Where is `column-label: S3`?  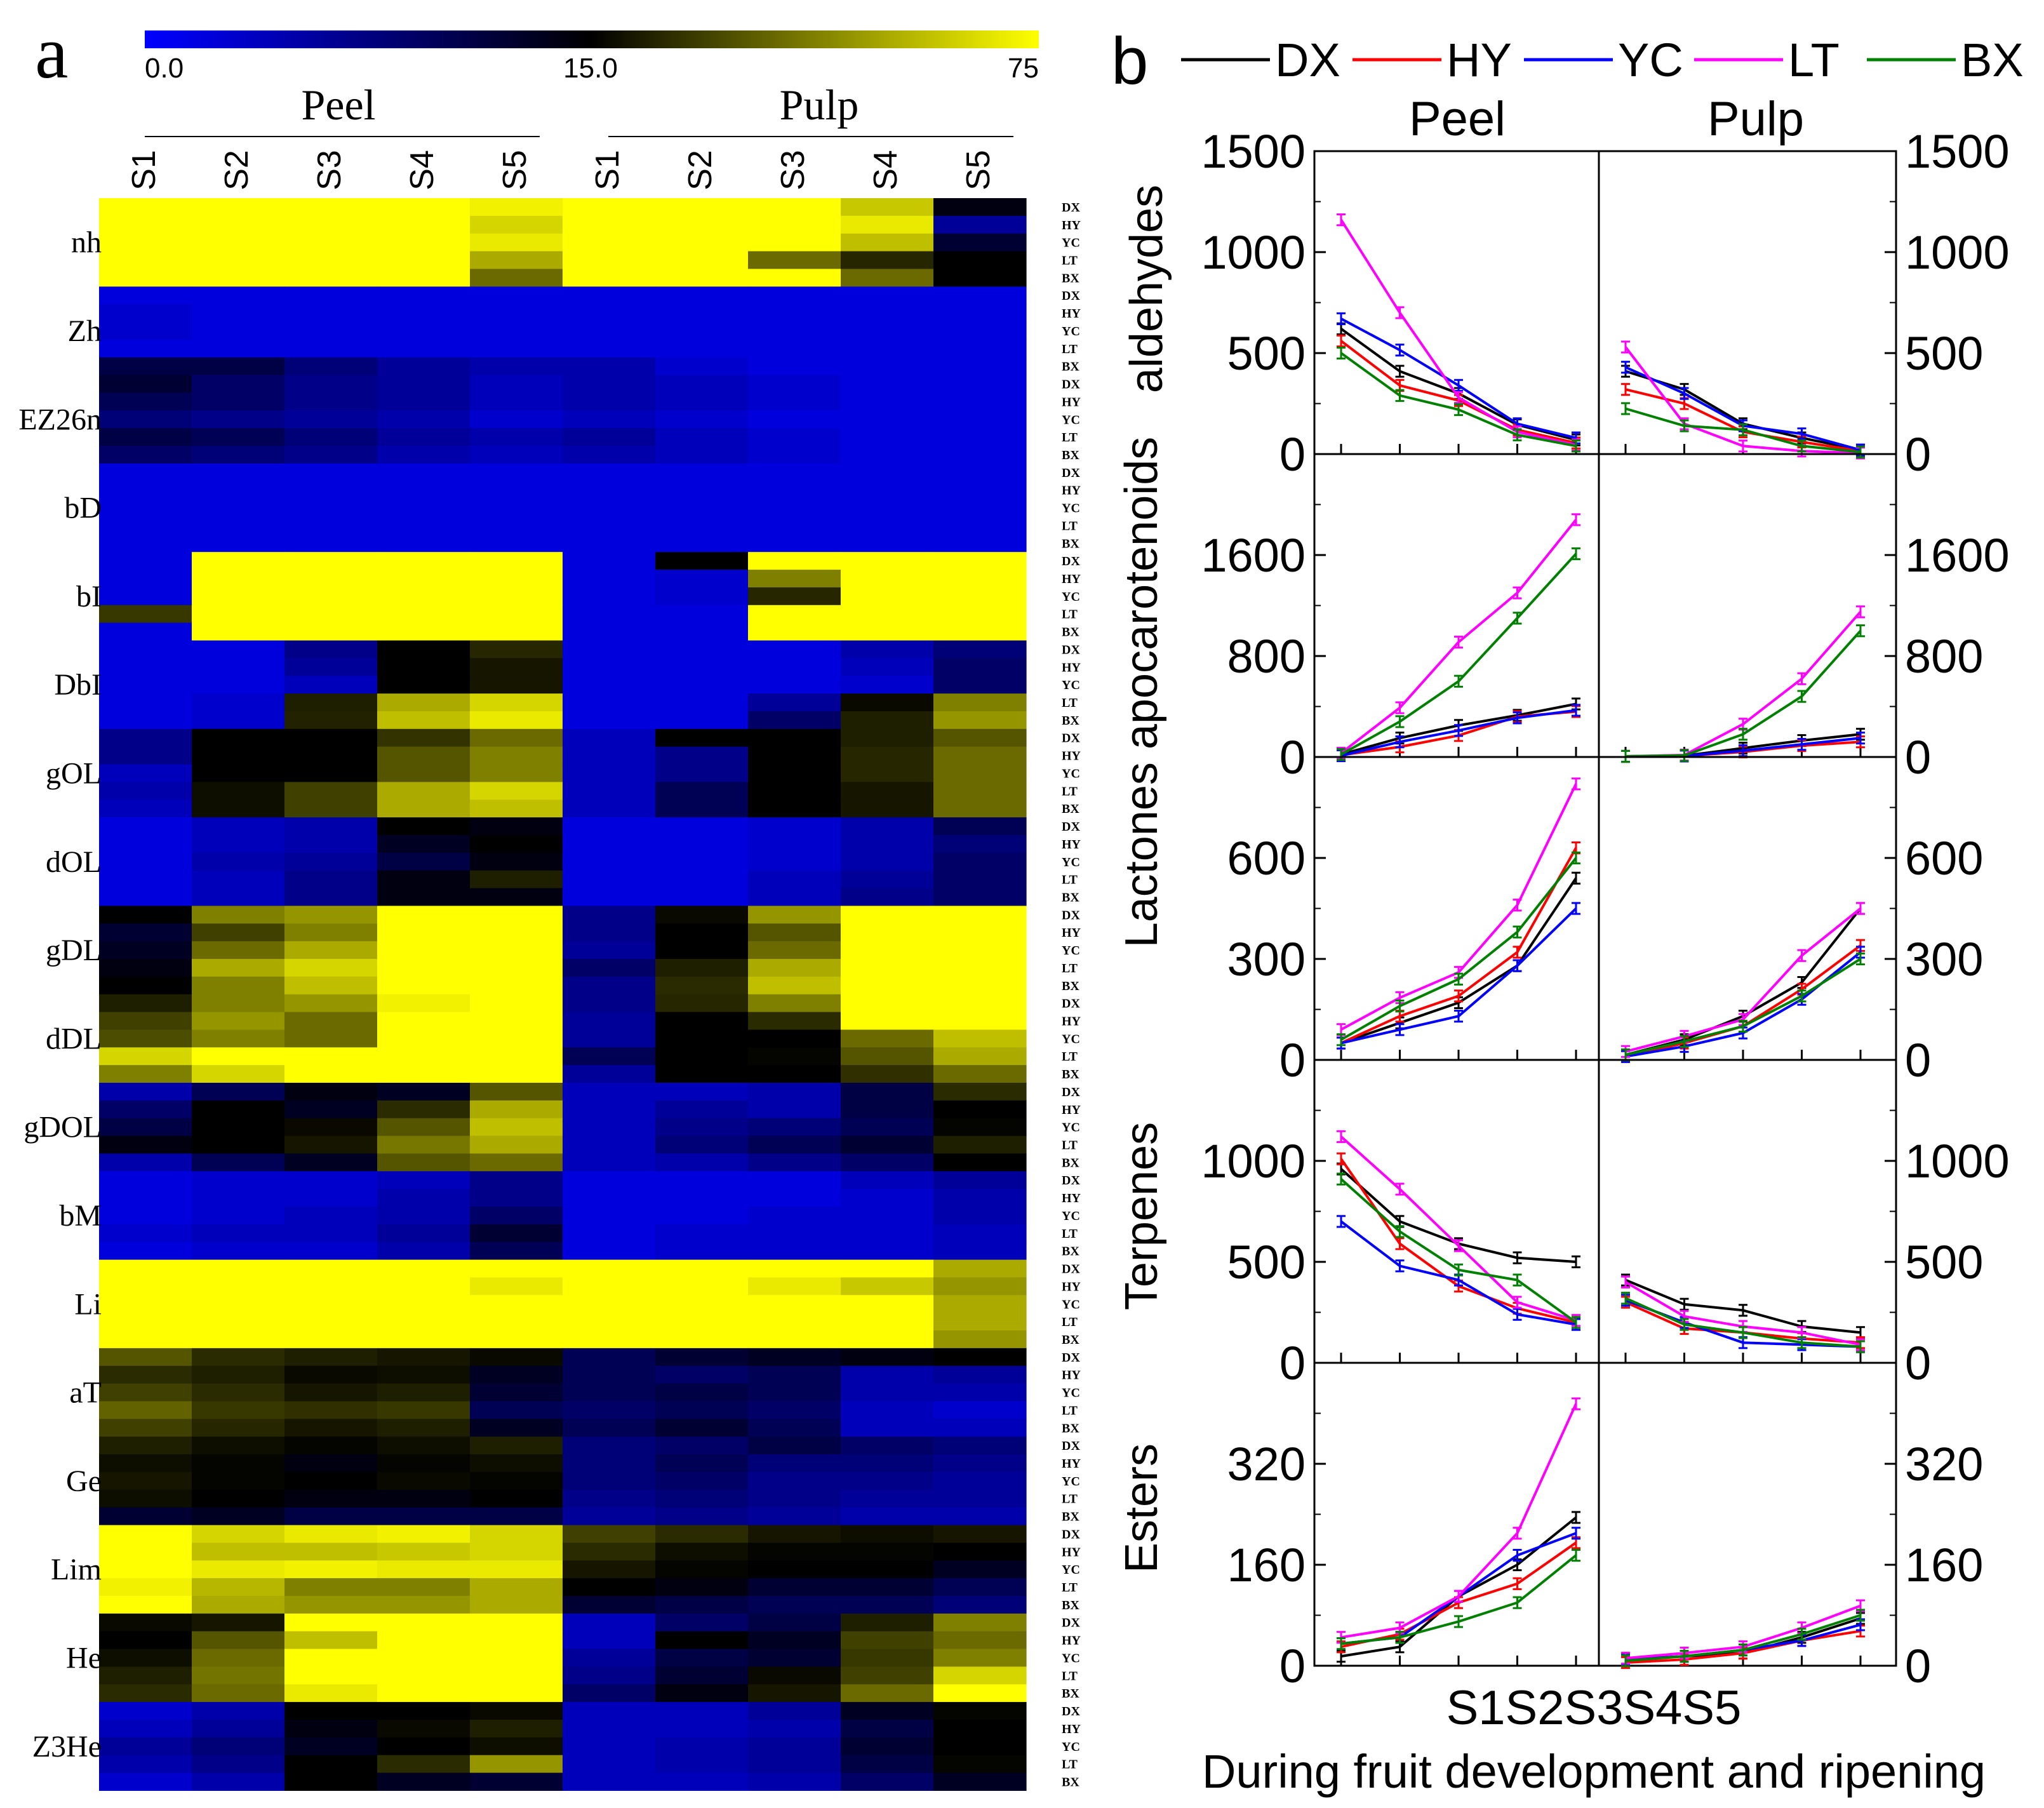 column-label: S3 is located at coordinates (794, 171).